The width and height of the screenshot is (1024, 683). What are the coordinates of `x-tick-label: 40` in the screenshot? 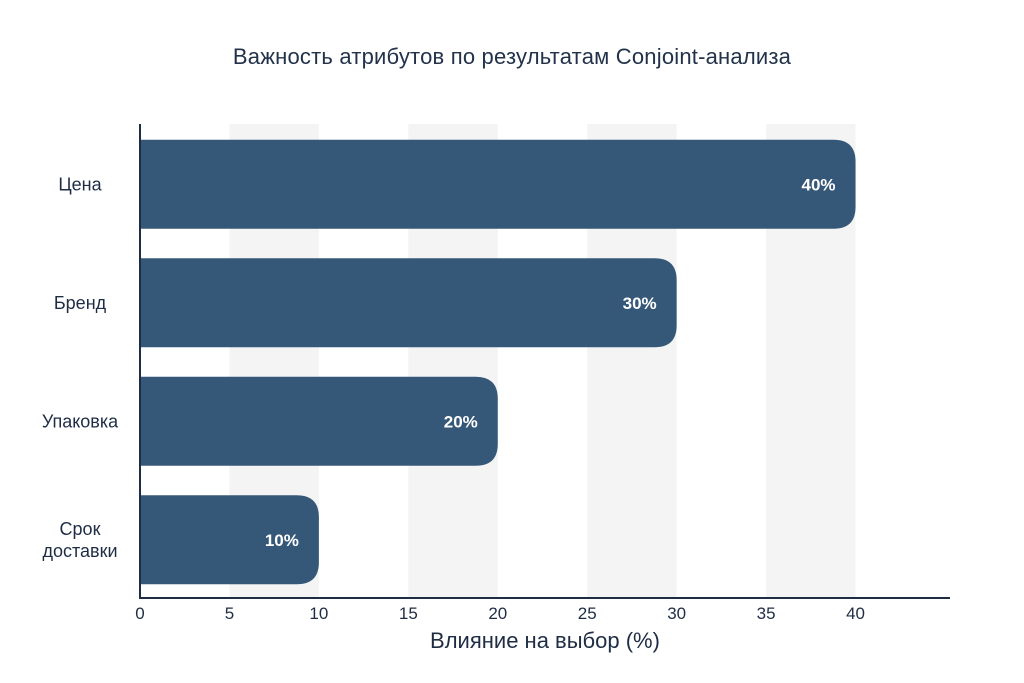 It's located at (855, 613).